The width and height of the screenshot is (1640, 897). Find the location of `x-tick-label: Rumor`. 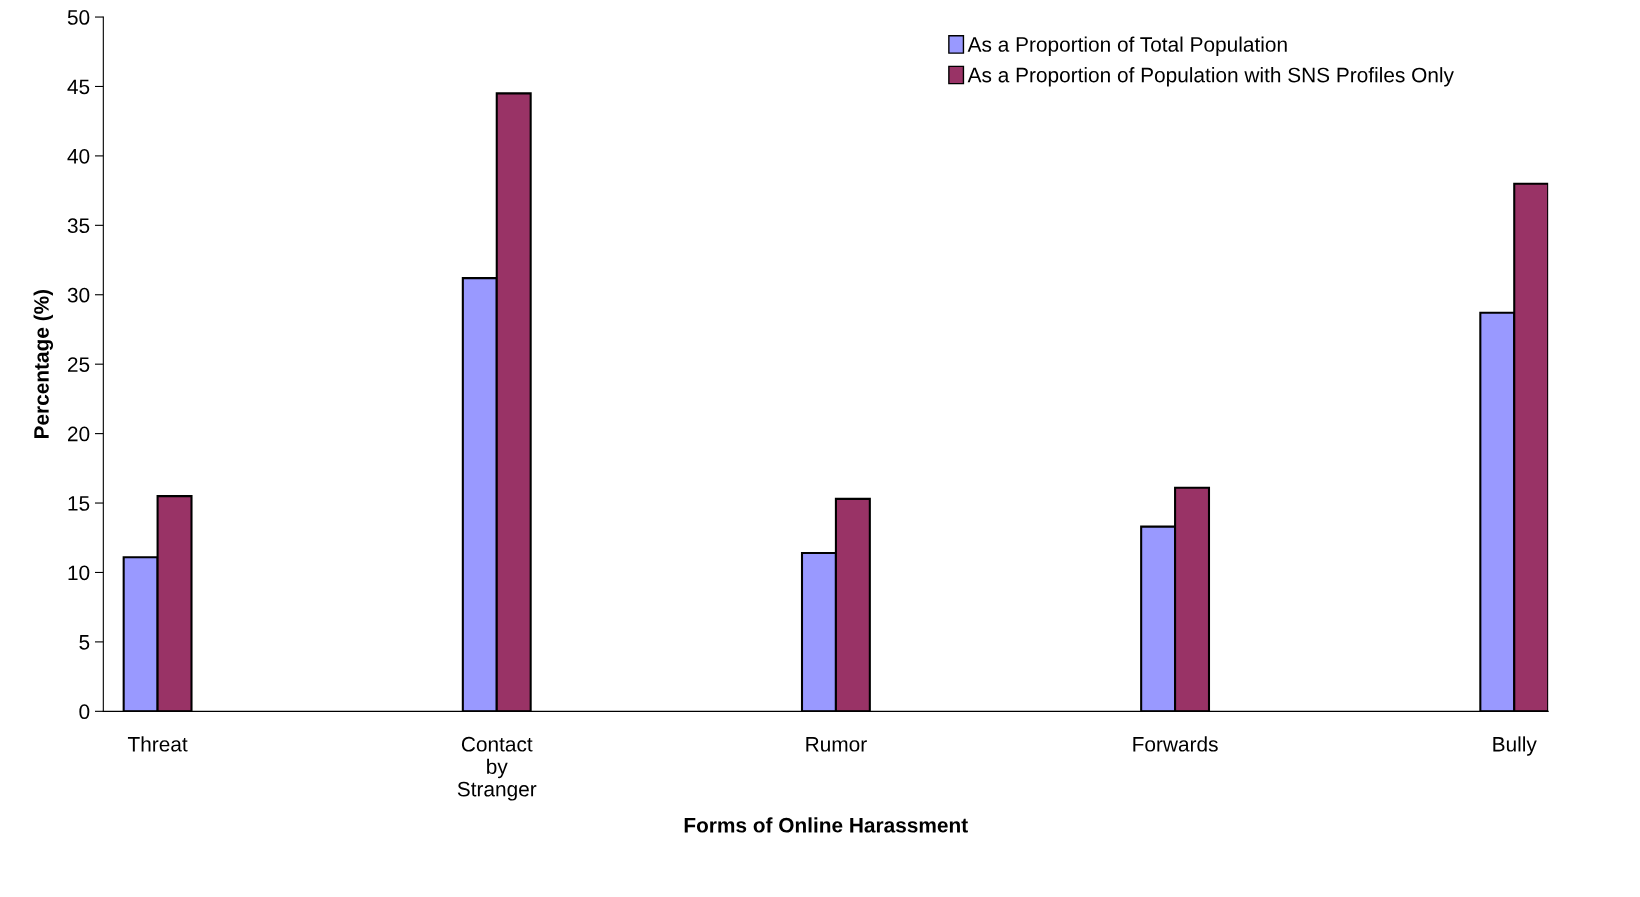

x-tick-label: Rumor is located at coordinates (836, 744).